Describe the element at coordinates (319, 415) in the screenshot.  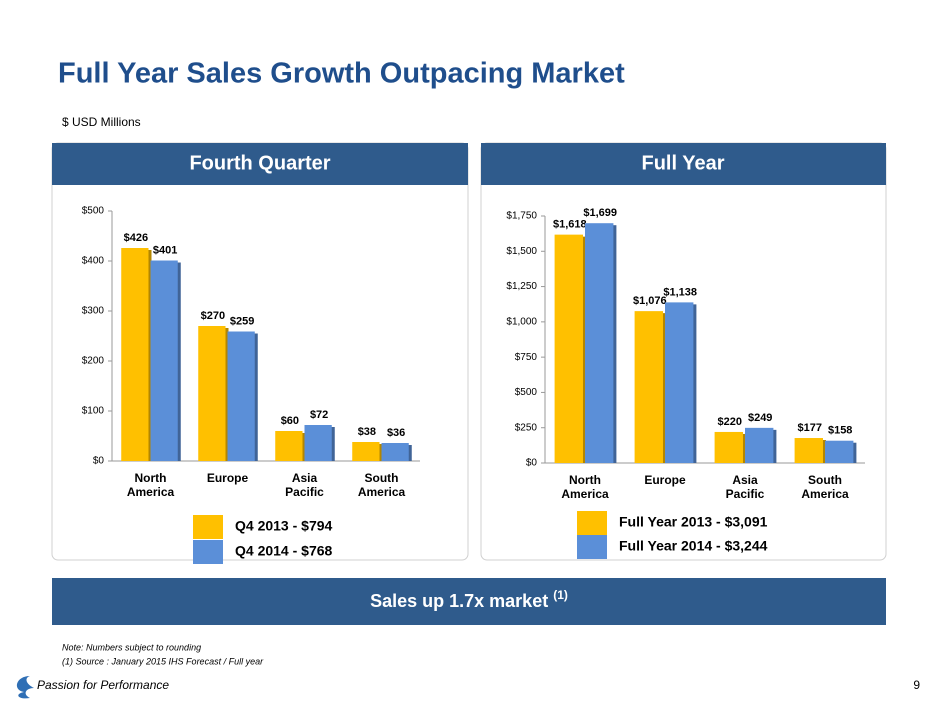
I see `data-label: $72` at that location.